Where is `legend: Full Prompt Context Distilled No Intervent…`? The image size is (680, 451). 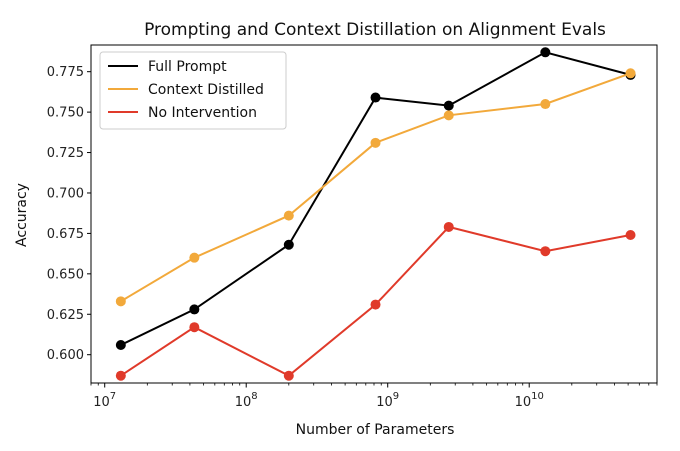
legend: Full Prompt Context Distilled No Intervent… is located at coordinates (193, 90).